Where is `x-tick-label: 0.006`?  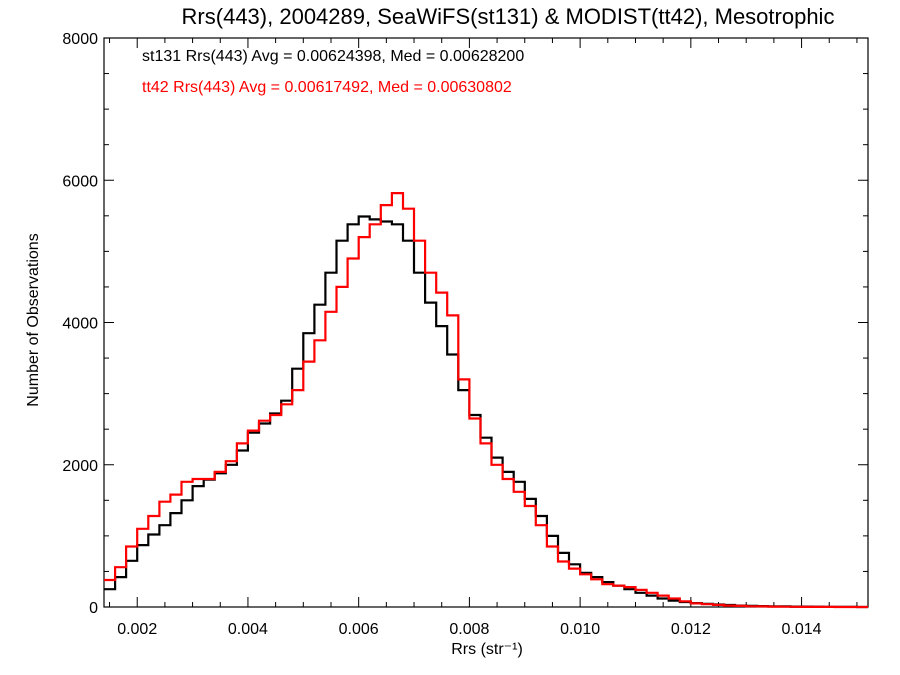 x-tick-label: 0.006 is located at coordinates (359, 629).